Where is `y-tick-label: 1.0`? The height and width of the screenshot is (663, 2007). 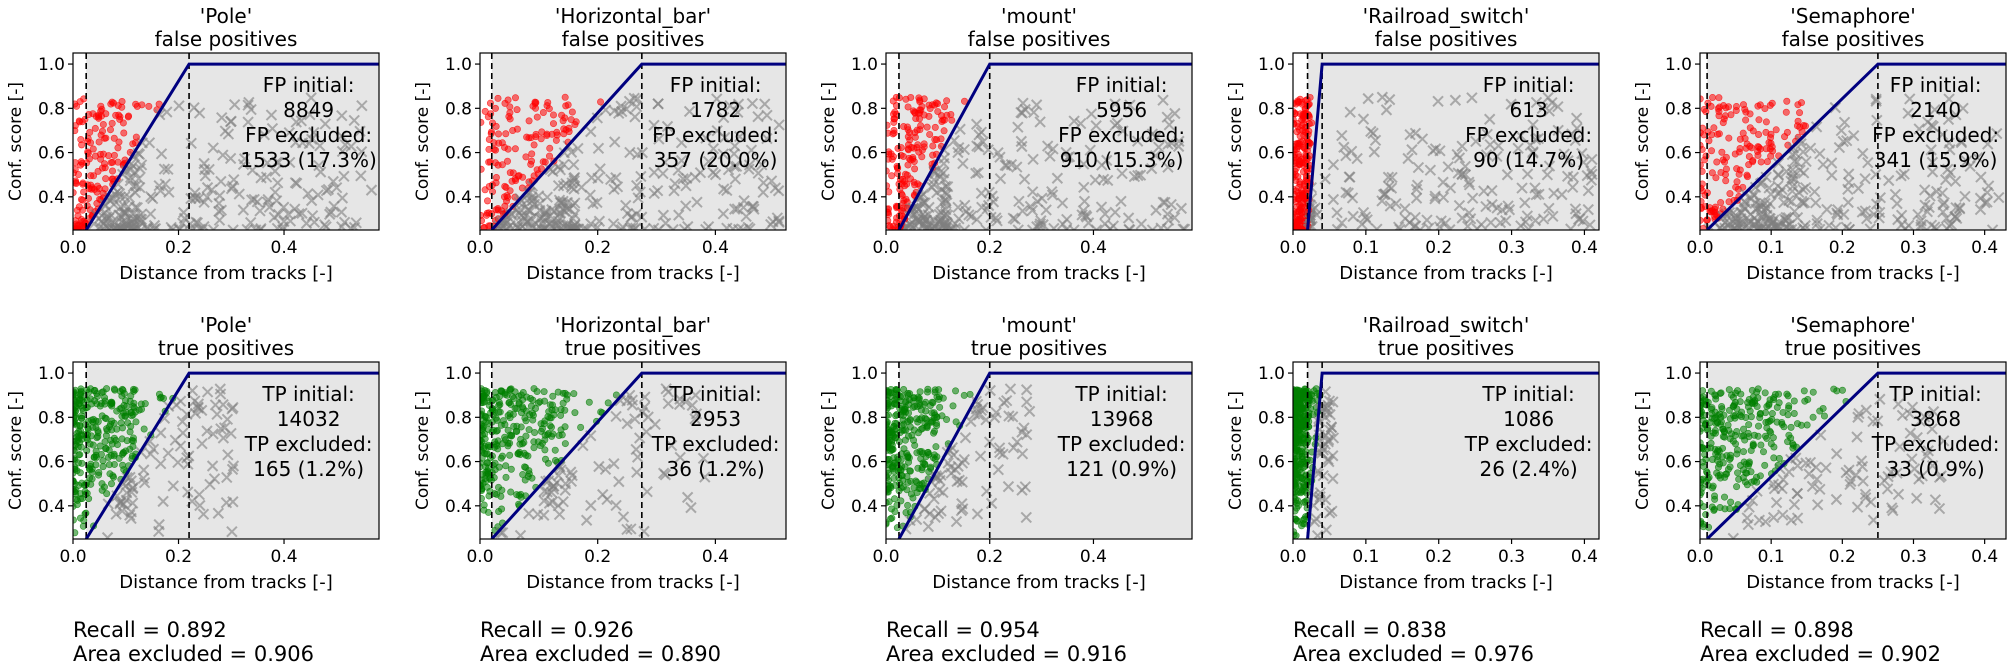 y-tick-label: 1.0 is located at coordinates (1678, 65).